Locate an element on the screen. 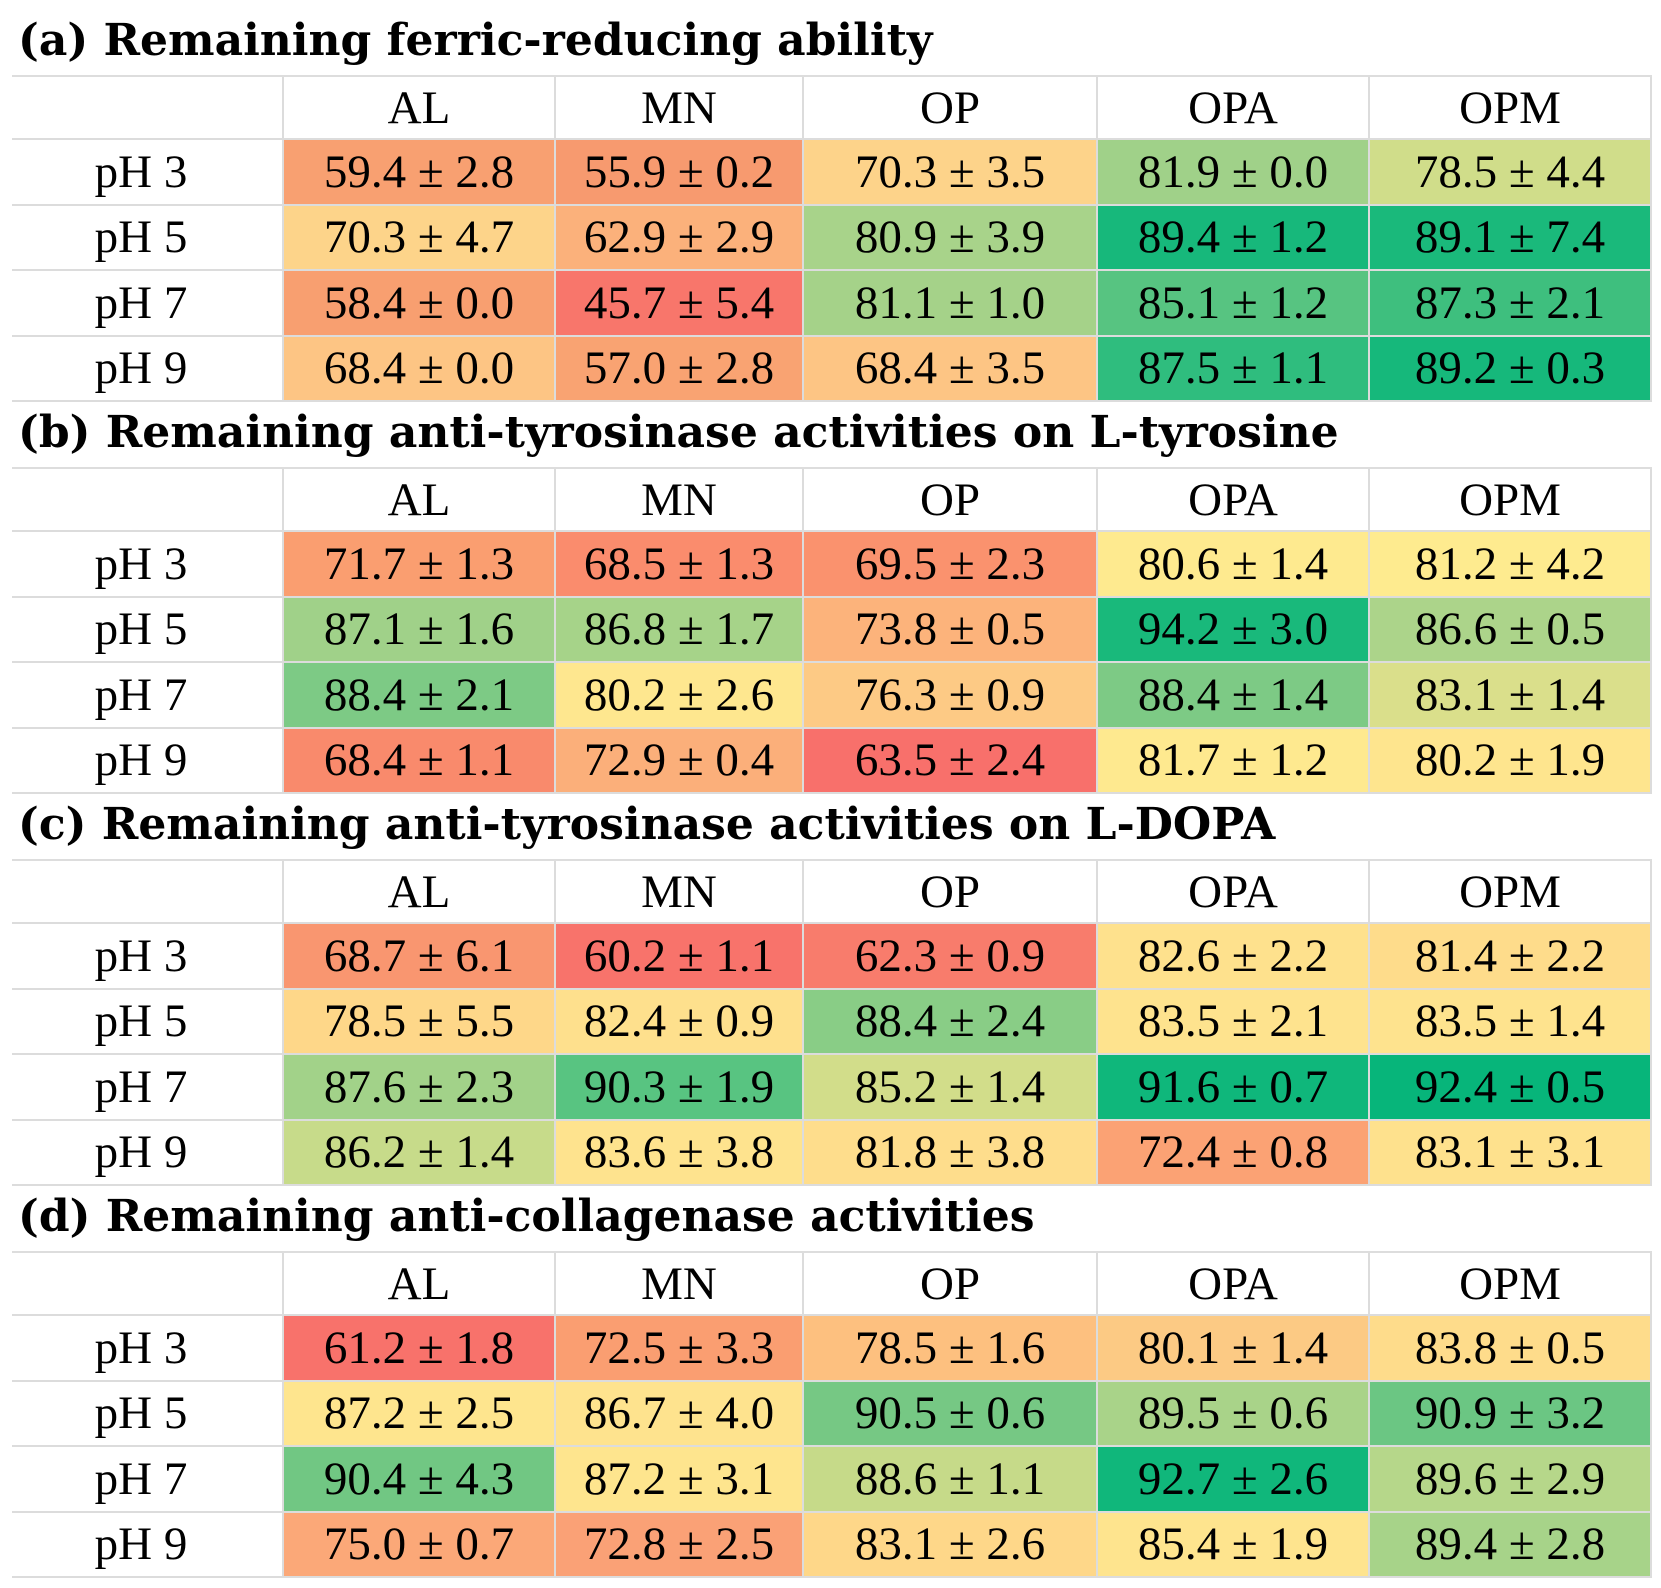 The image size is (1661, 1588). heatmap-cell: 62.9 ± 2.9 is located at coordinates (680, 238).